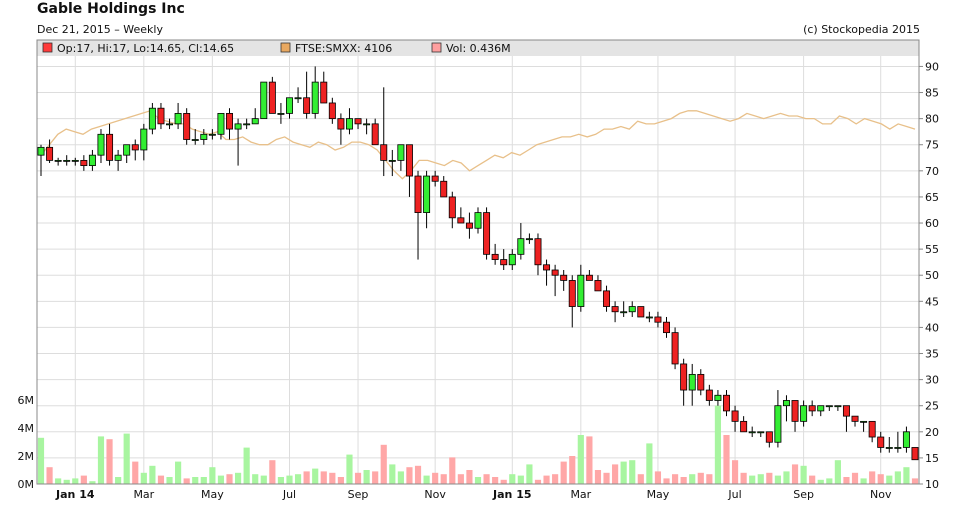  What do you see at coordinates (289, 494) in the screenshot?
I see `date-tick-label: Jul` at bounding box center [289, 494].